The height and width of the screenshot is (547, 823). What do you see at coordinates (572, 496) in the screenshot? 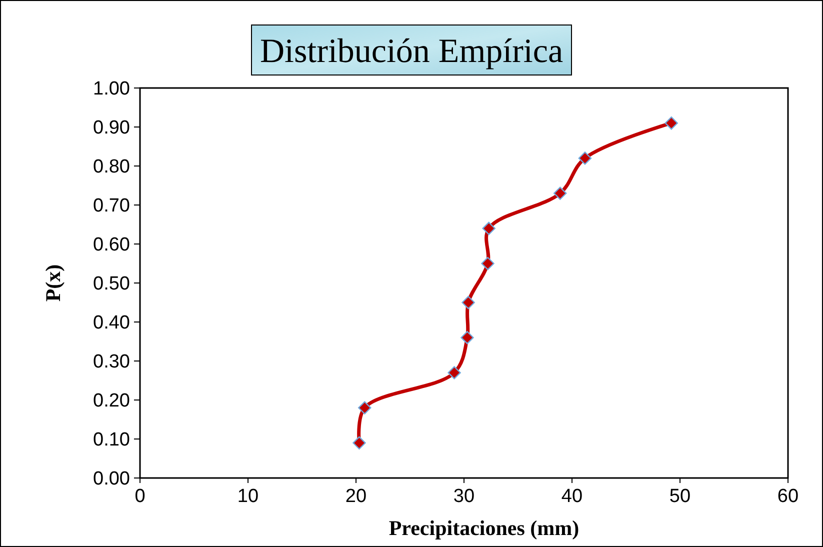
I see `x-tick-label: 40` at bounding box center [572, 496].